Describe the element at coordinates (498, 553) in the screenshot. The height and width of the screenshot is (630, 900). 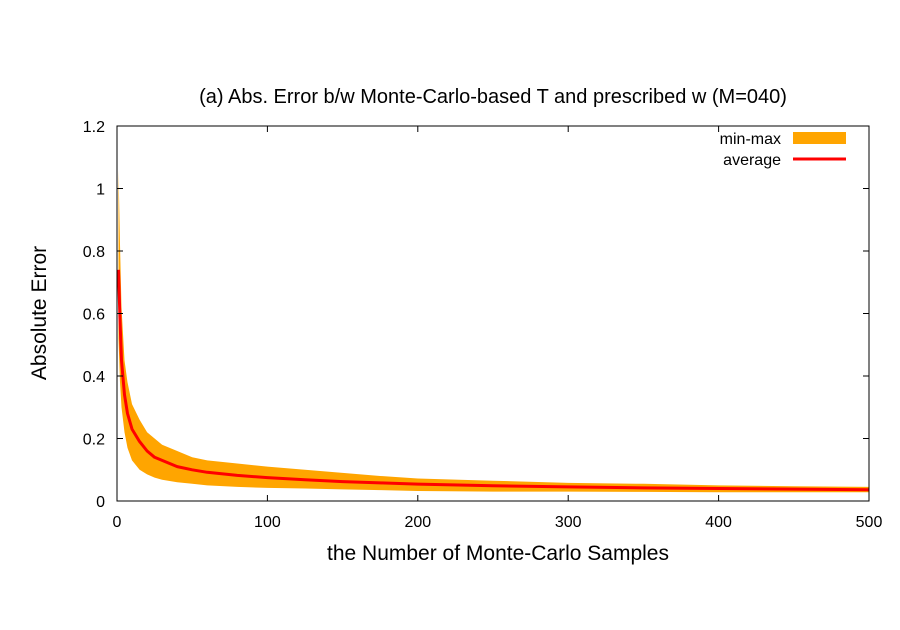
I see `x-axis-title: the Number of Monte-Carlo Samples` at that location.